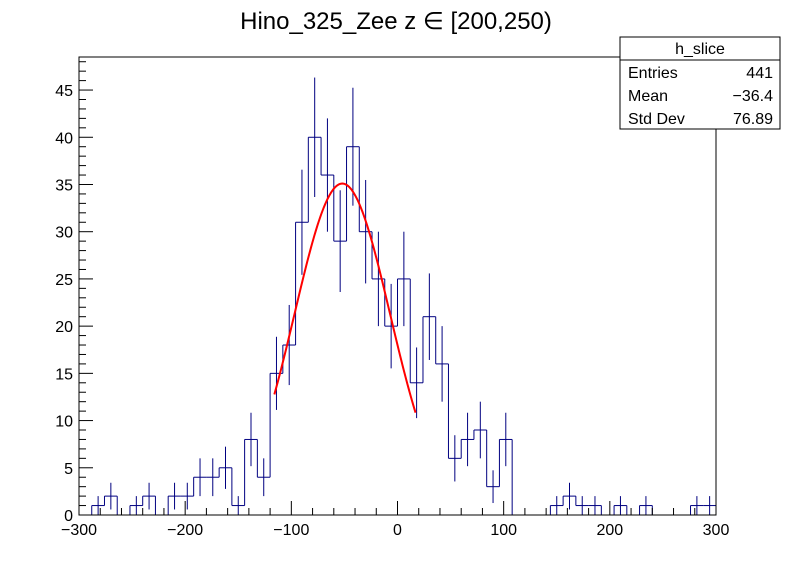 The height and width of the screenshot is (572, 796). What do you see at coordinates (656, 119) in the screenshot?
I see `stats-stddev-label: Std Dev` at bounding box center [656, 119].